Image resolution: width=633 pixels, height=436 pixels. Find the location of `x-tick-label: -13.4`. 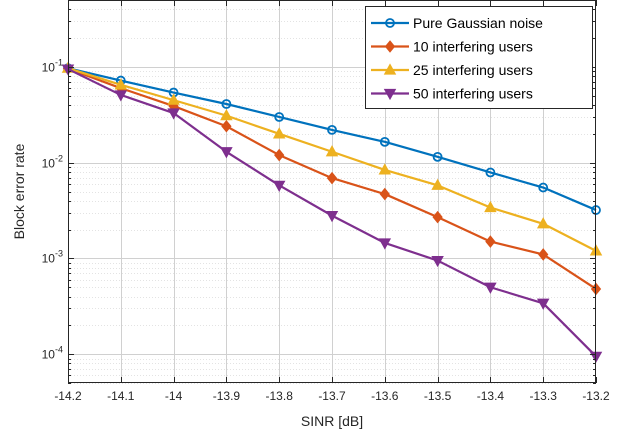

x-tick-label: -13.4 is located at coordinates (491, 396).